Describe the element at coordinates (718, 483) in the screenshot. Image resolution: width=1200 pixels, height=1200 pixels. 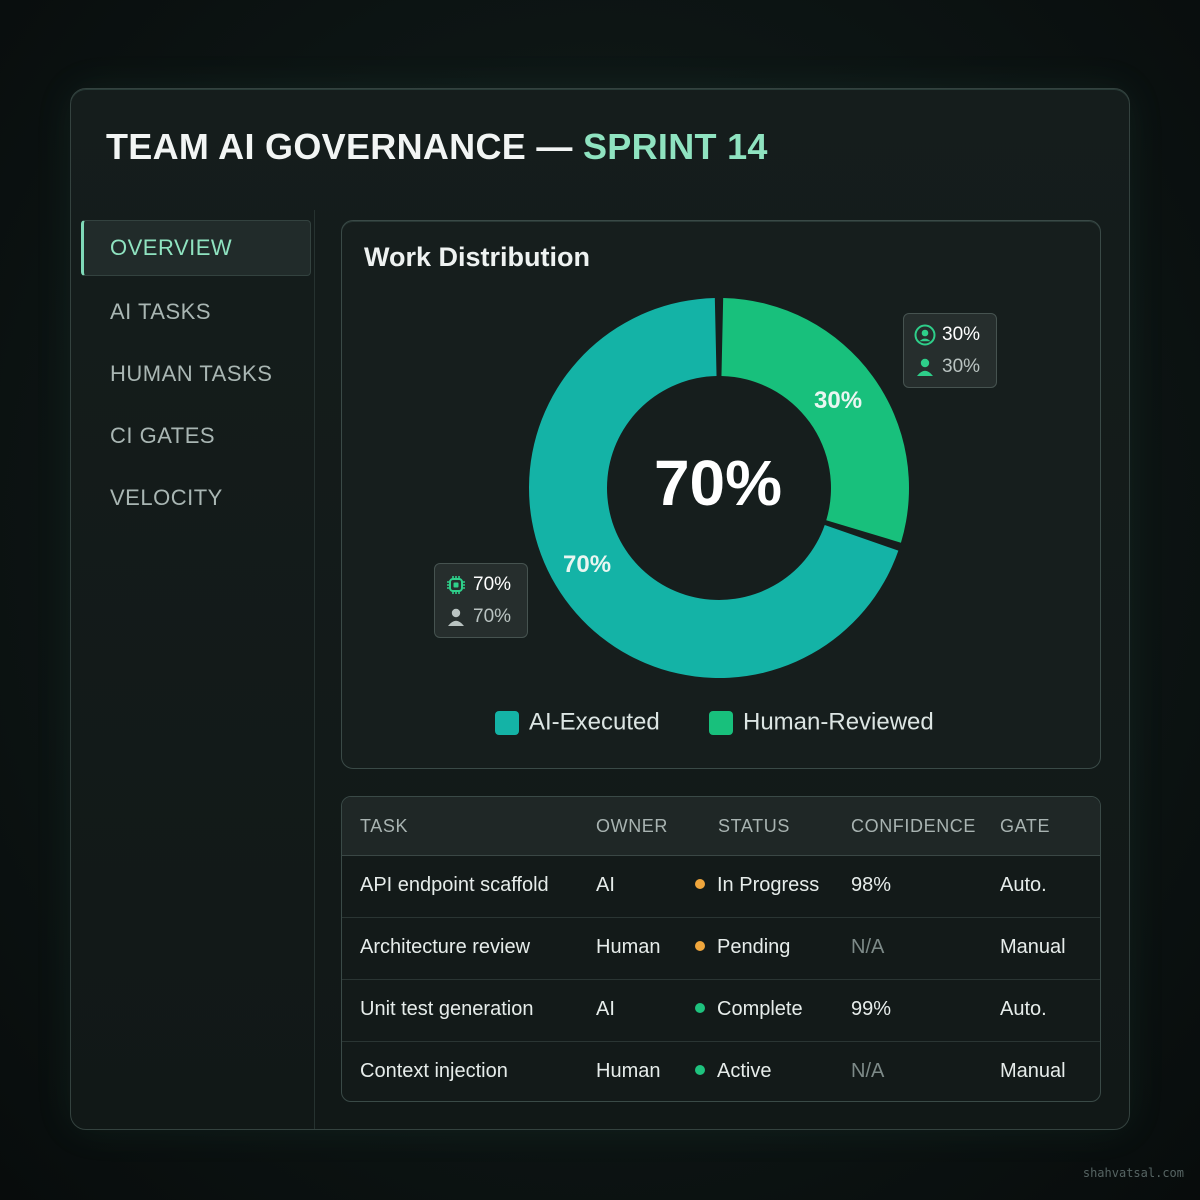
I see `donut-center-label: 70%` at that location.